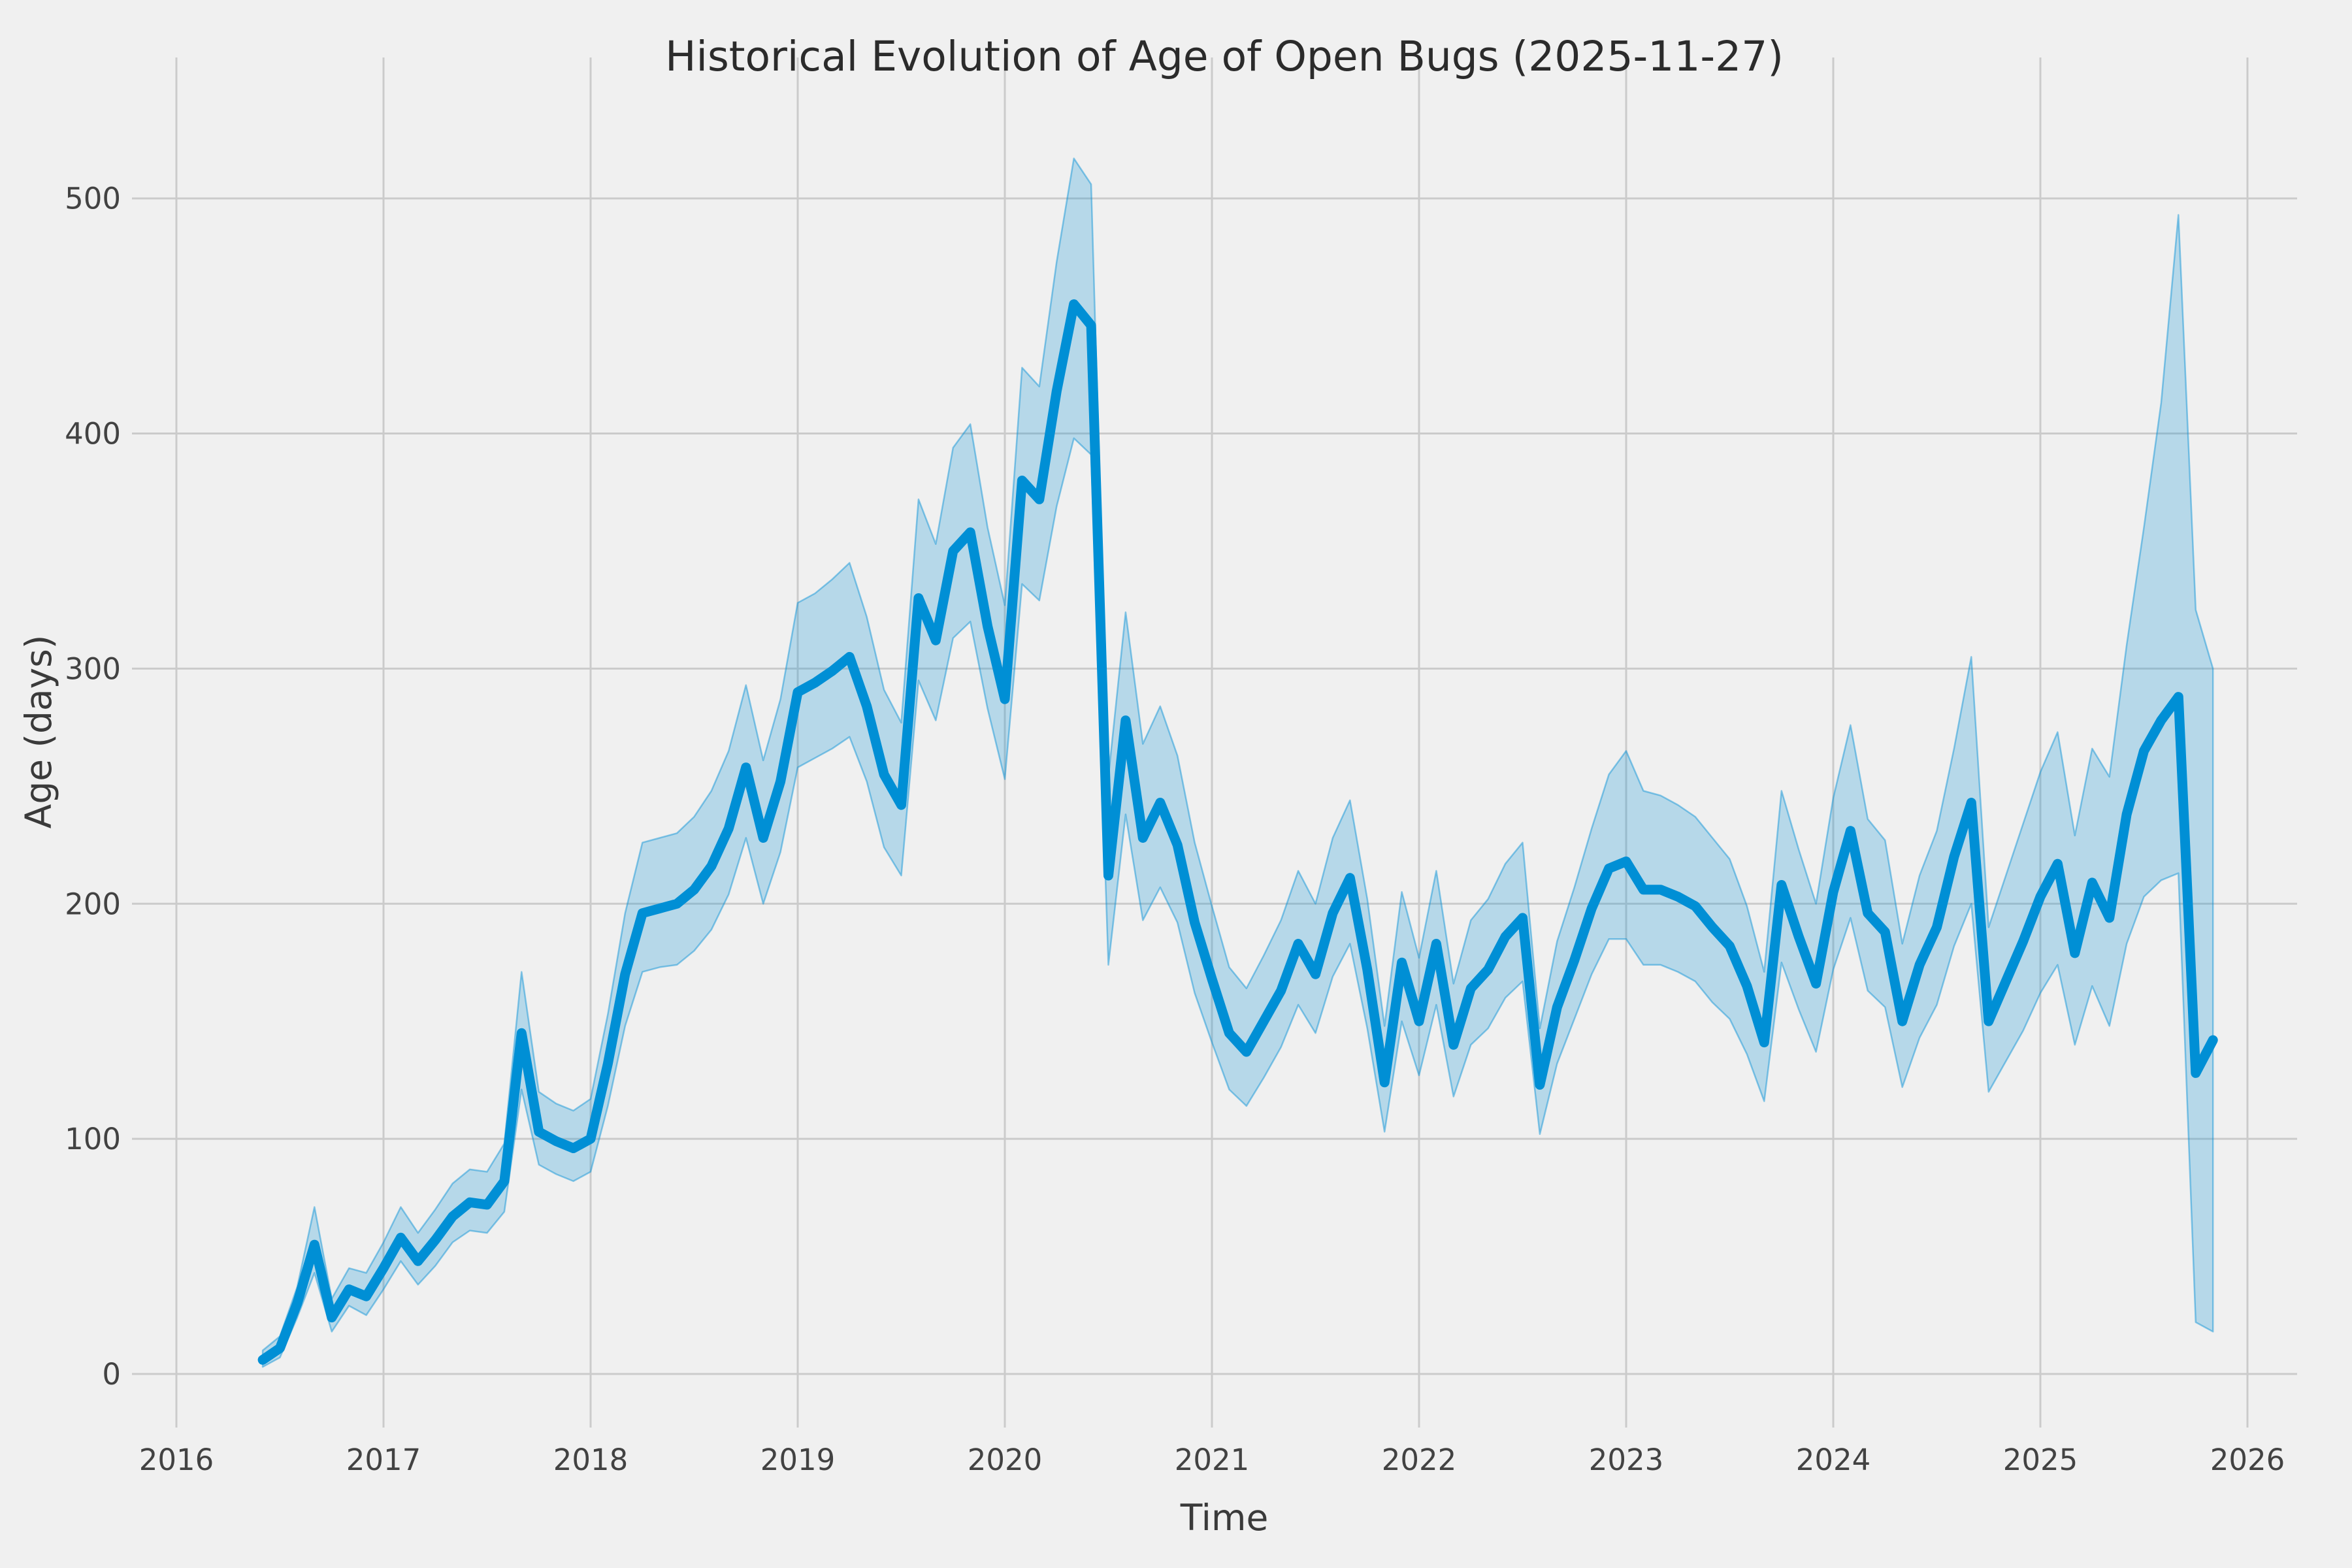  Describe the element at coordinates (1833, 1460) in the screenshot. I see `x-tick-label-2024: 2024` at that location.